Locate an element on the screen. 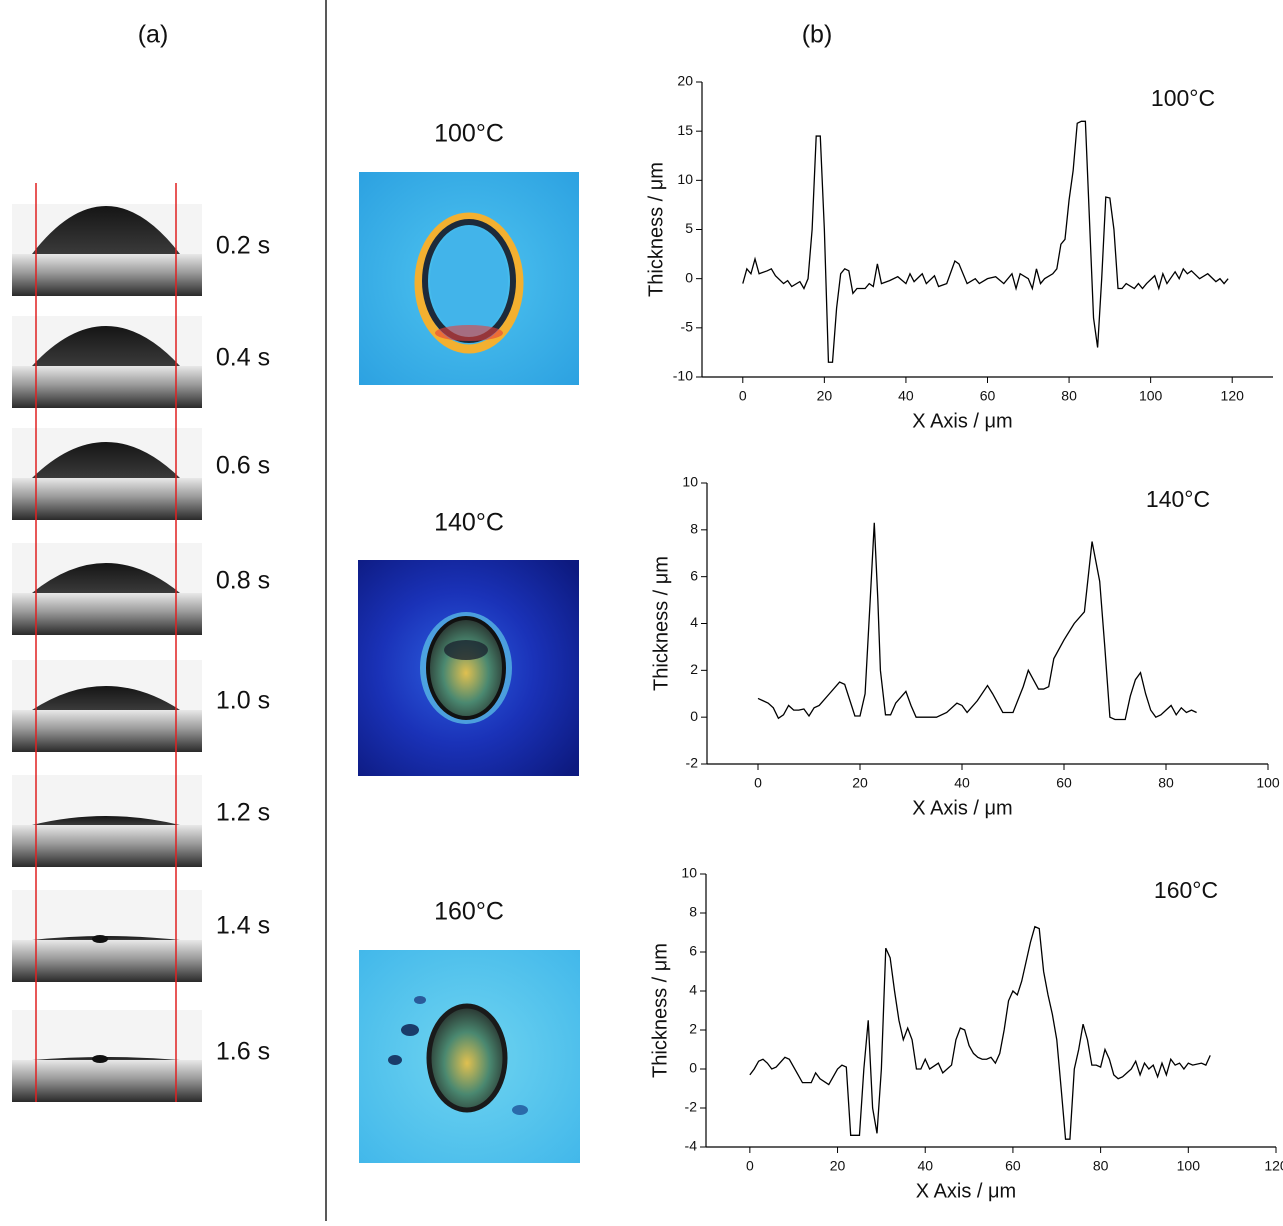  time-label: 0.4 s is located at coordinates (243, 358).